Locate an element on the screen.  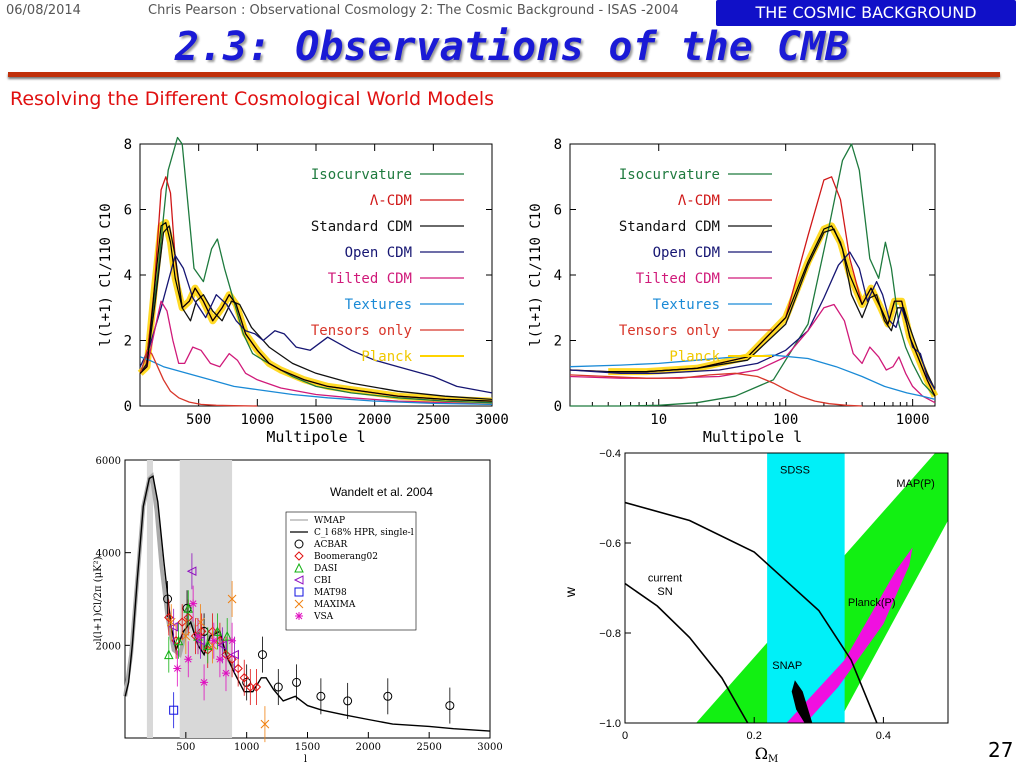
series-line-tensors-only is located at coordinates (716, 389).